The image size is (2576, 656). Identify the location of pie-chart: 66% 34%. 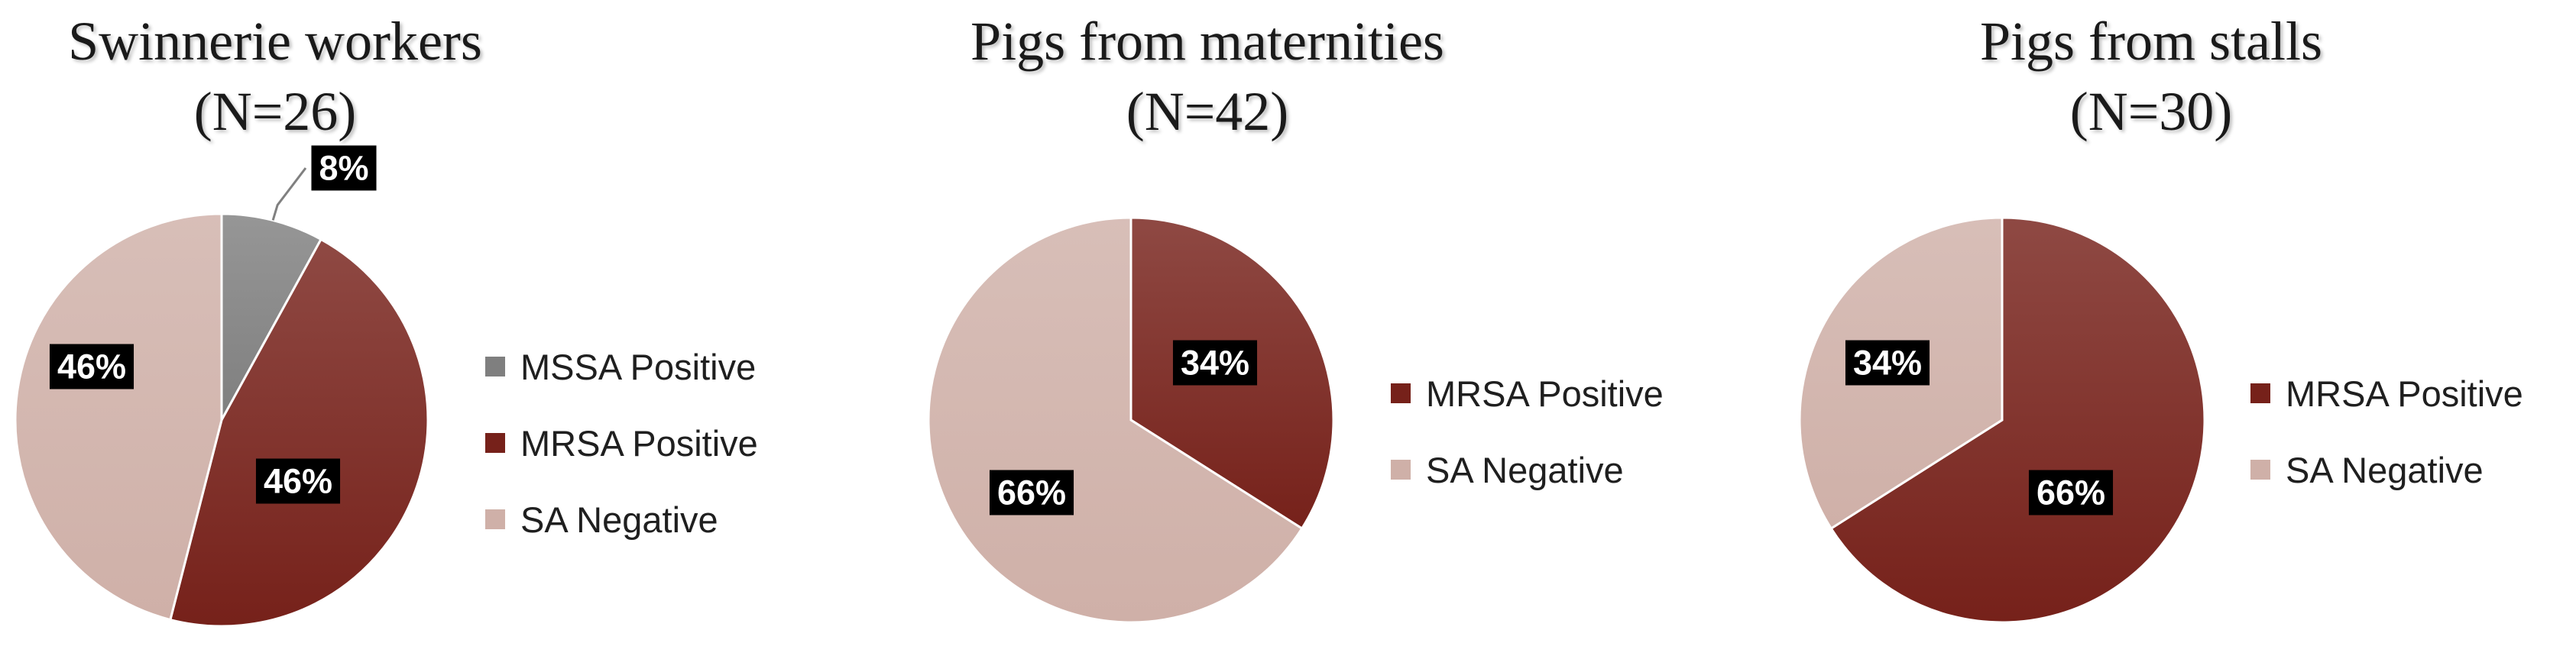
(2002, 420).